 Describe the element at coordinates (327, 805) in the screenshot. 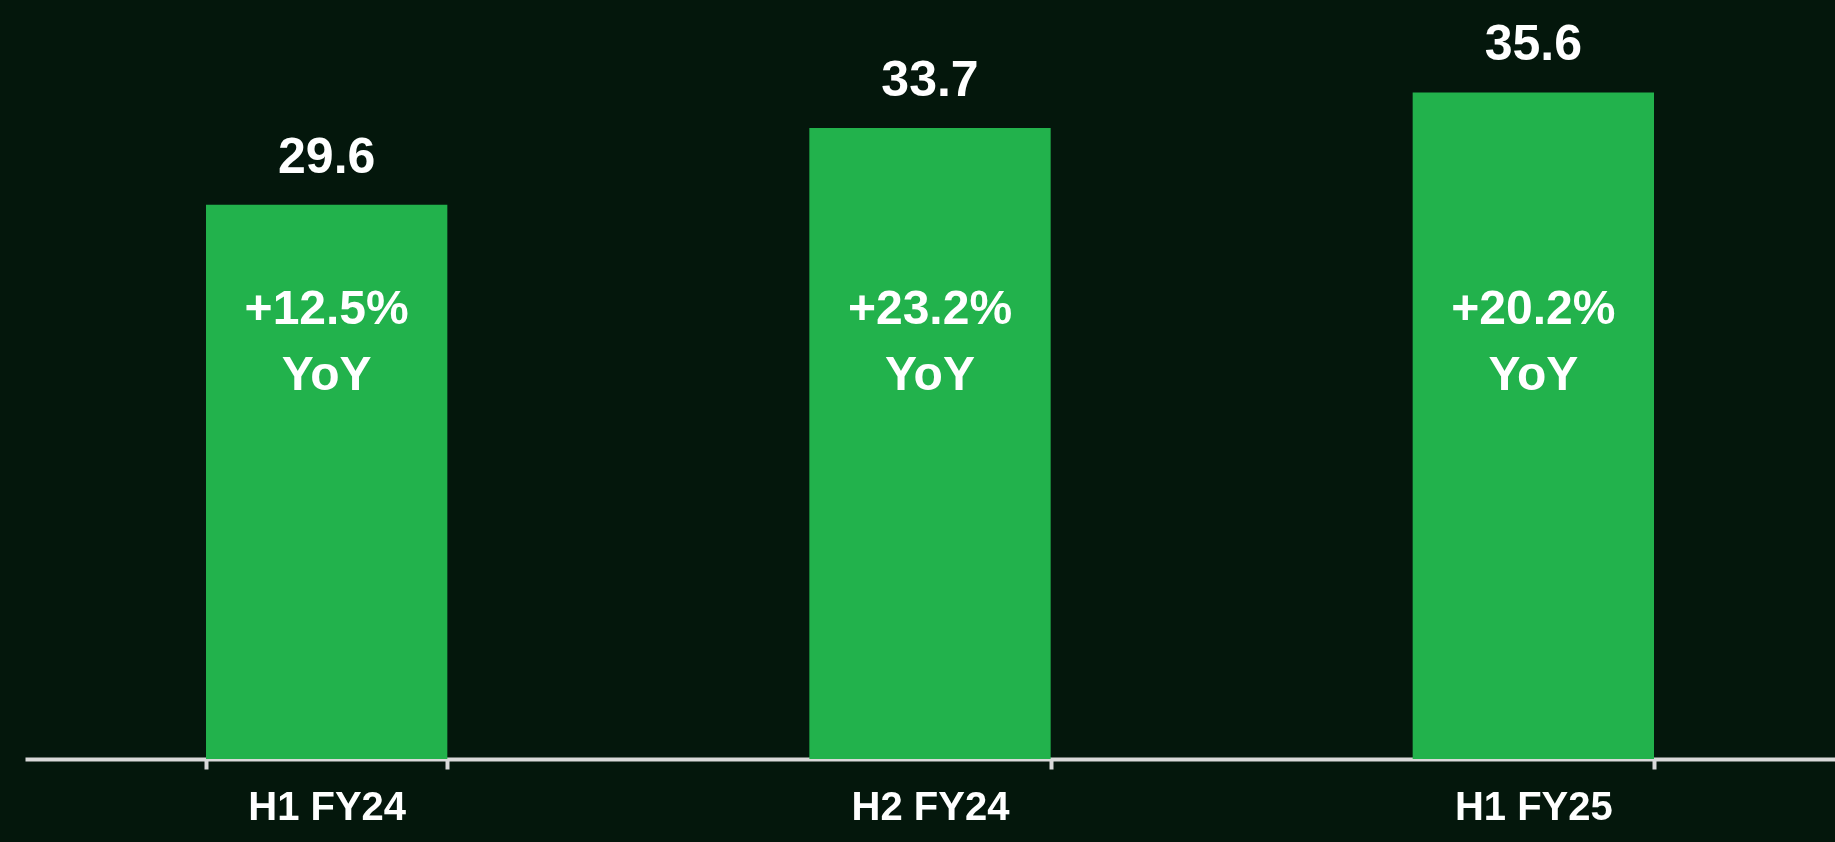

I see `x-tick-label: H1 FY24` at that location.